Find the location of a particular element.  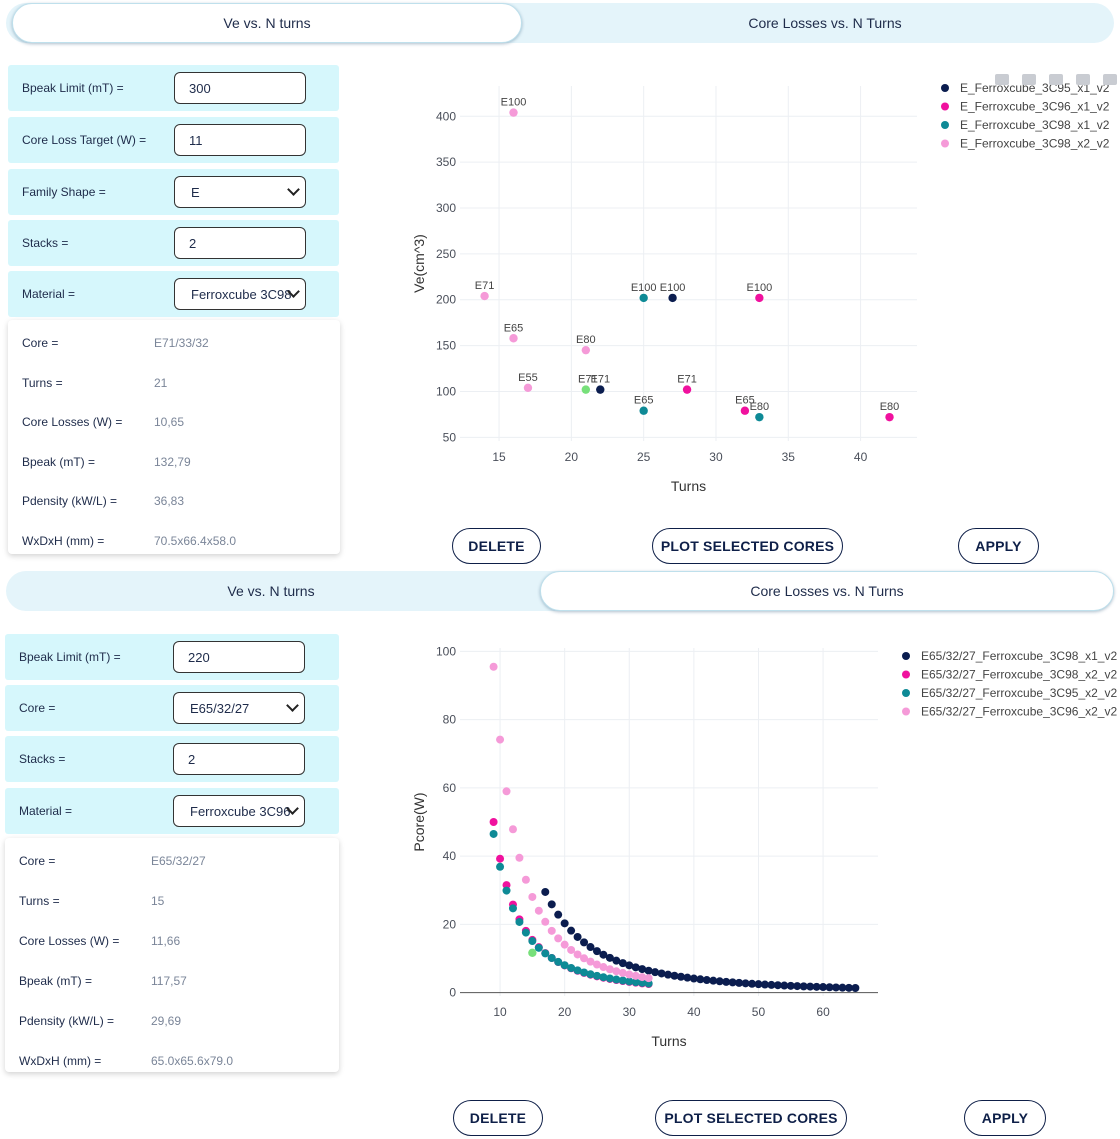

result-row: Core Losses (W) = 10,65 is located at coordinates (174, 423).